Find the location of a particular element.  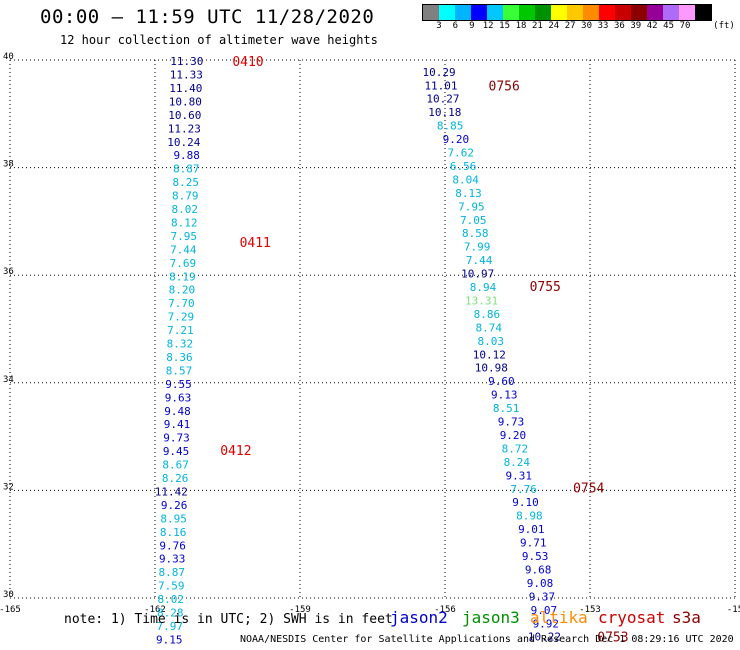

wave-height-value: 7.21 is located at coordinates (180, 330).